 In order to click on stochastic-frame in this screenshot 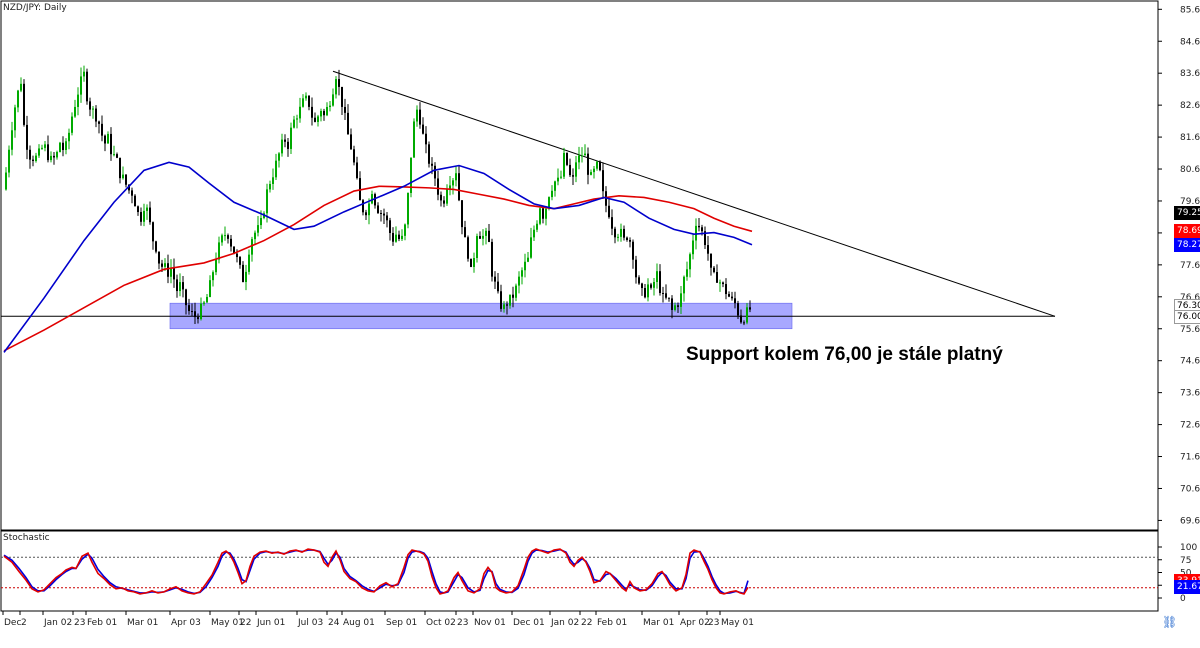, I will do `click(579, 571)`.